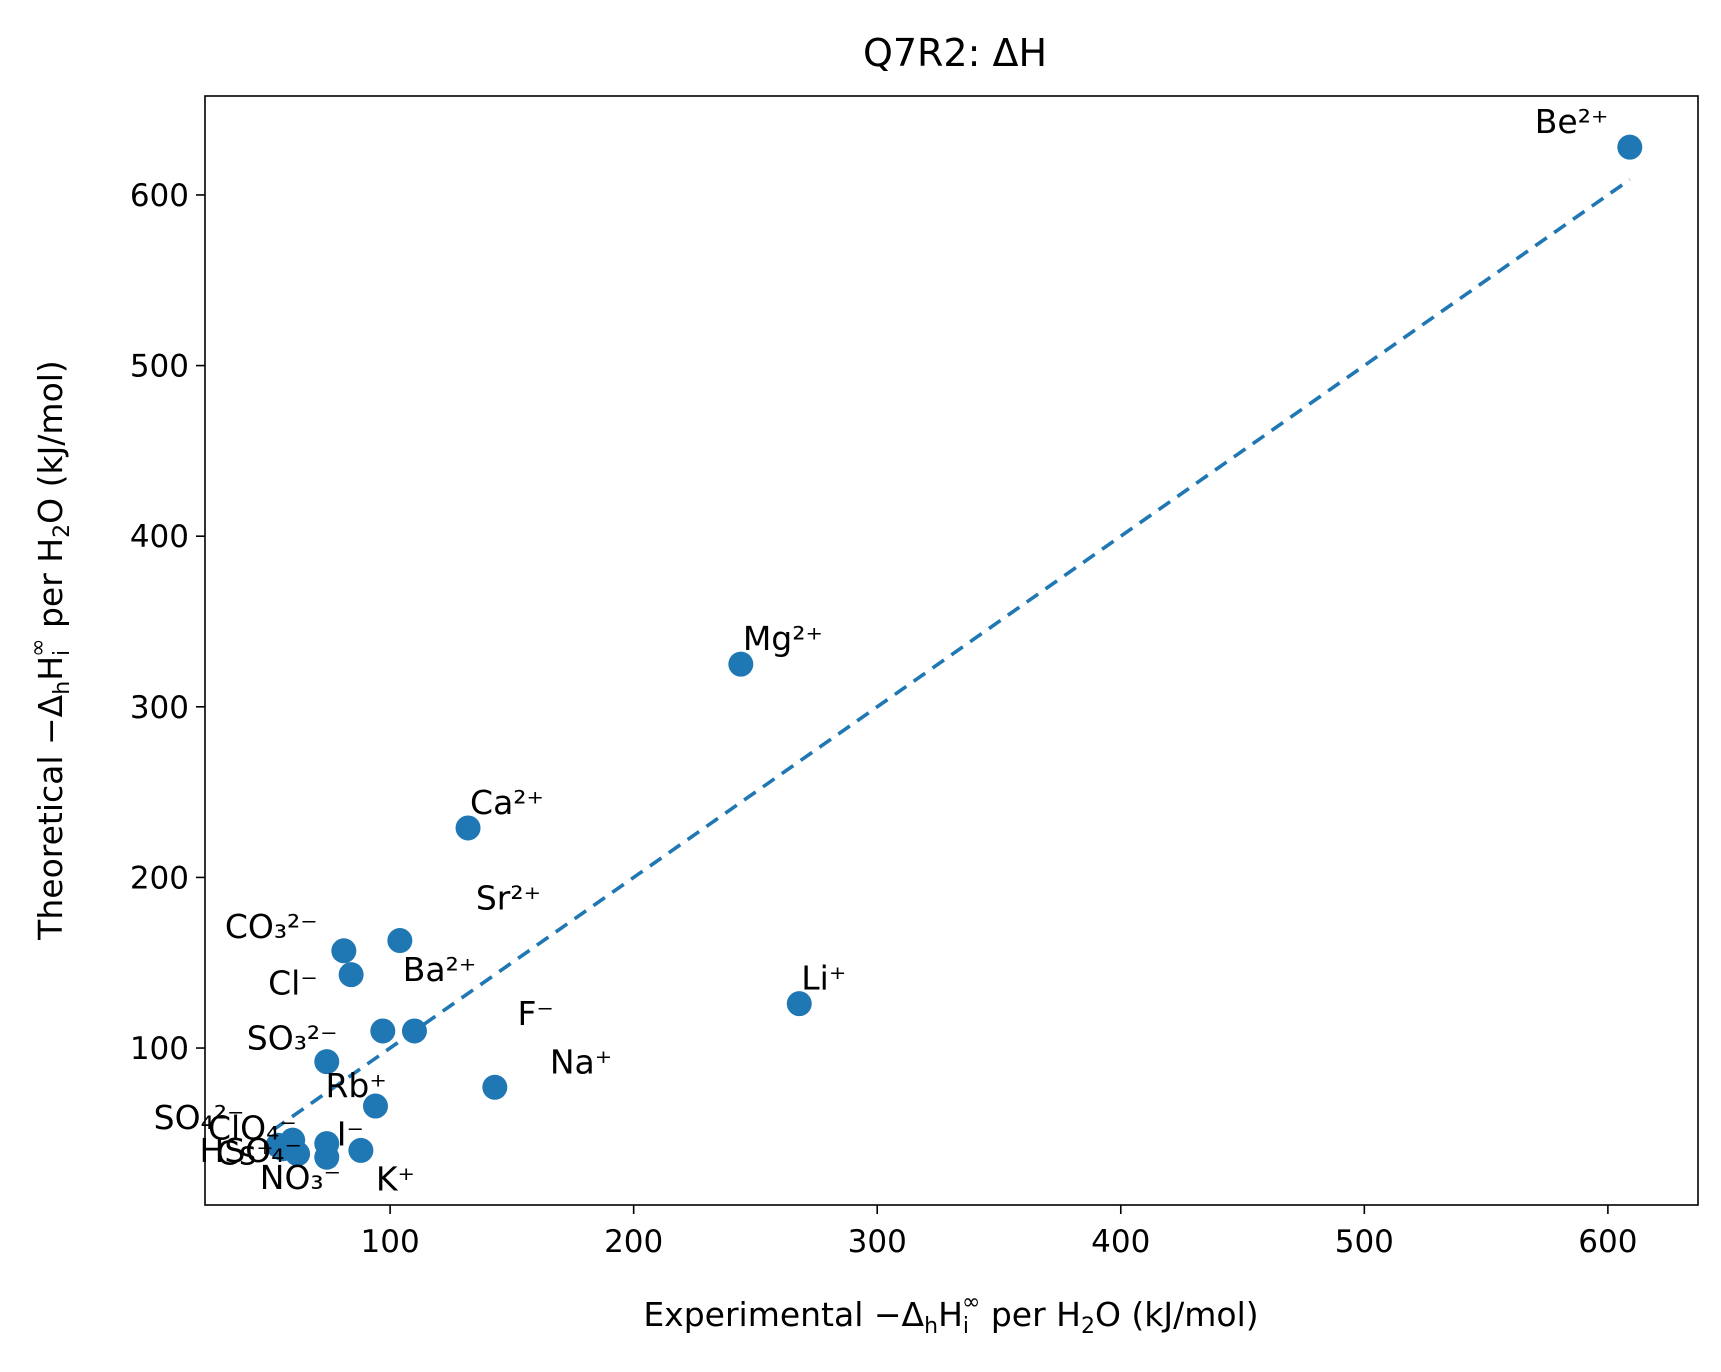 Image resolution: width=1721 pixels, height=1372 pixels. I want to click on x-tick-label: 600, so click(1607, 1242).